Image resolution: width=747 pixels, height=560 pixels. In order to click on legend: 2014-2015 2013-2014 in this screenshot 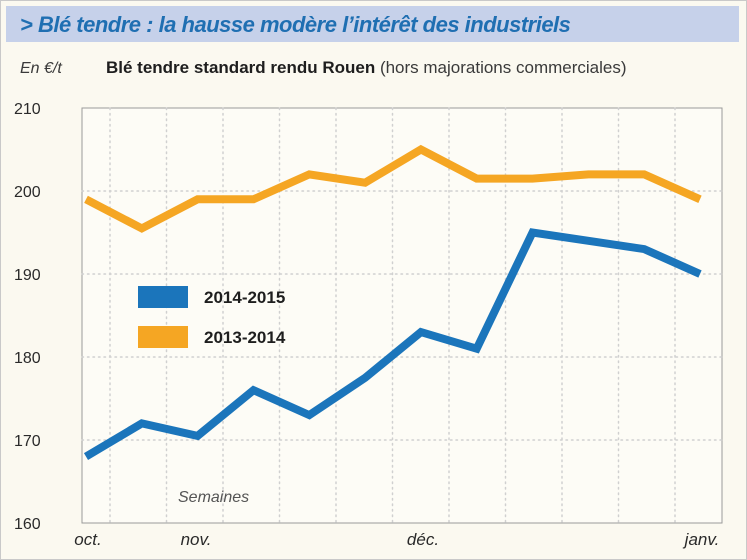, I will do `click(212, 317)`.